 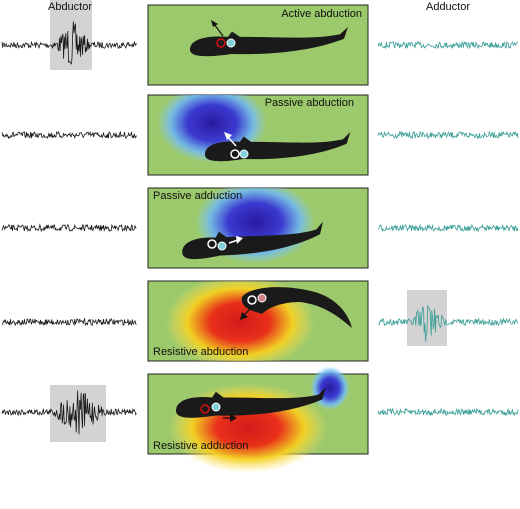 I want to click on panel: Active abduction, so click(x=258, y=45).